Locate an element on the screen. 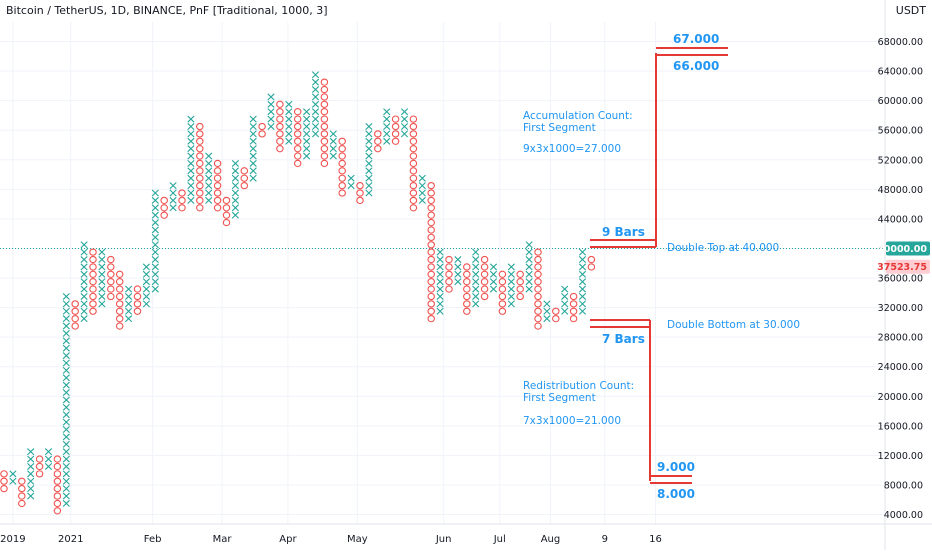 The height and width of the screenshot is (555, 932). y-tick-label: 48000.00 is located at coordinates (900, 190).